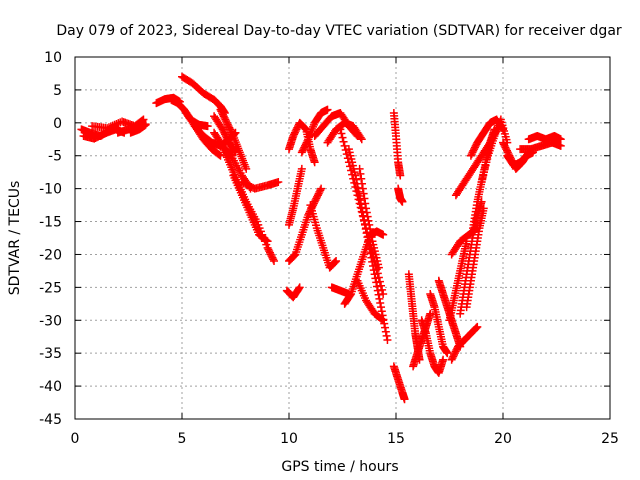  Describe the element at coordinates (15, 238) in the screenshot. I see `y-axis-label: SDTVAR / TECUs` at that location.